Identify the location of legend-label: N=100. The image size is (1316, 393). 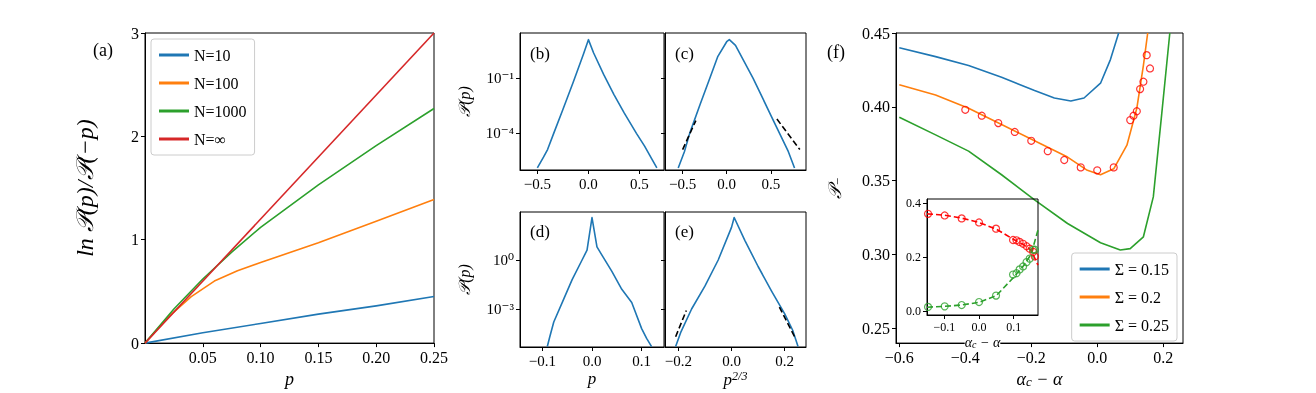
(216, 83).